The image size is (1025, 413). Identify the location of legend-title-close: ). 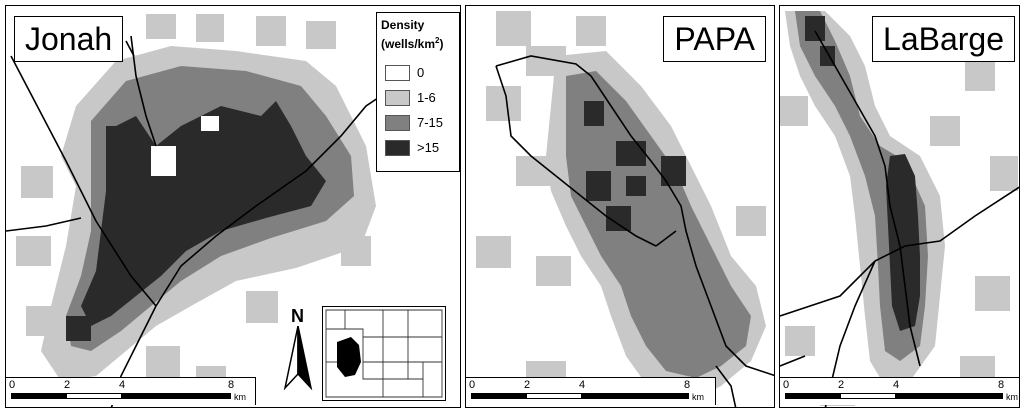
(441, 44).